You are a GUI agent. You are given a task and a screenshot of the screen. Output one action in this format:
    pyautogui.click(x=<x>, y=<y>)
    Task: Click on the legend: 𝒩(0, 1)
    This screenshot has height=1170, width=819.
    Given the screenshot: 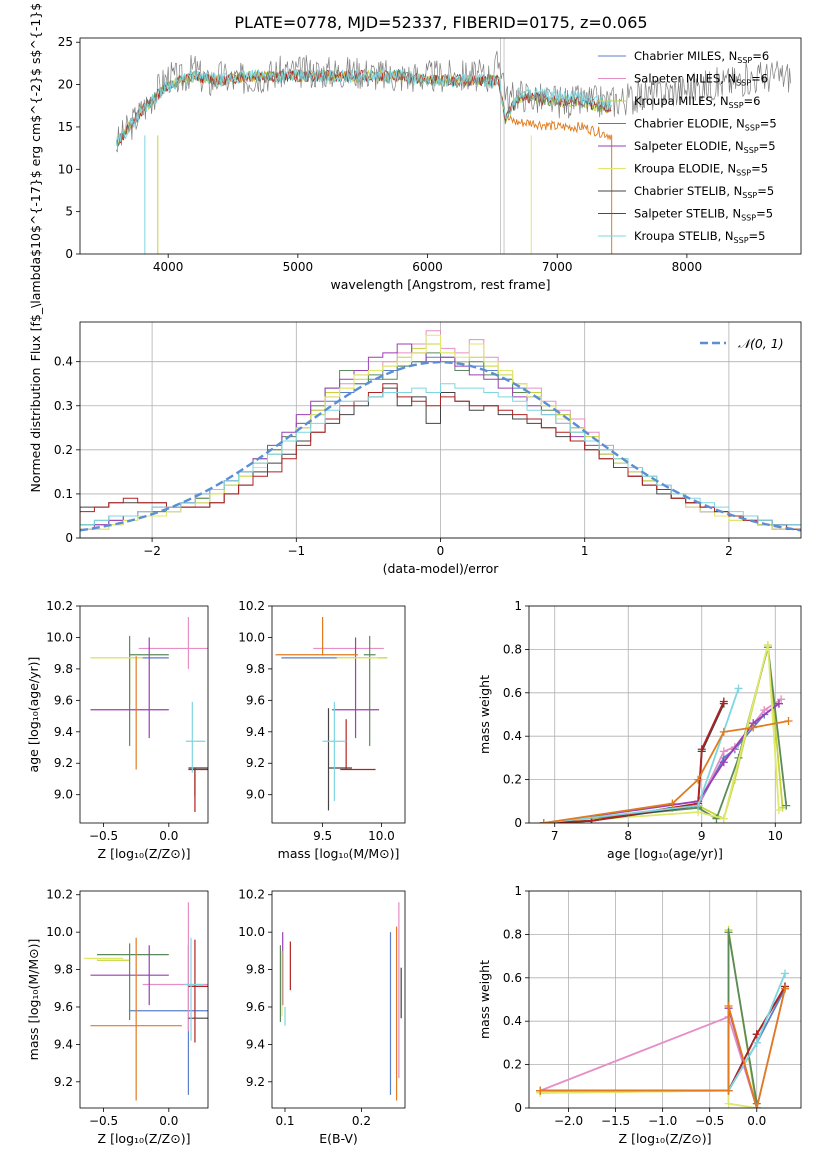 What is the action you would take?
    pyautogui.click(x=742, y=343)
    